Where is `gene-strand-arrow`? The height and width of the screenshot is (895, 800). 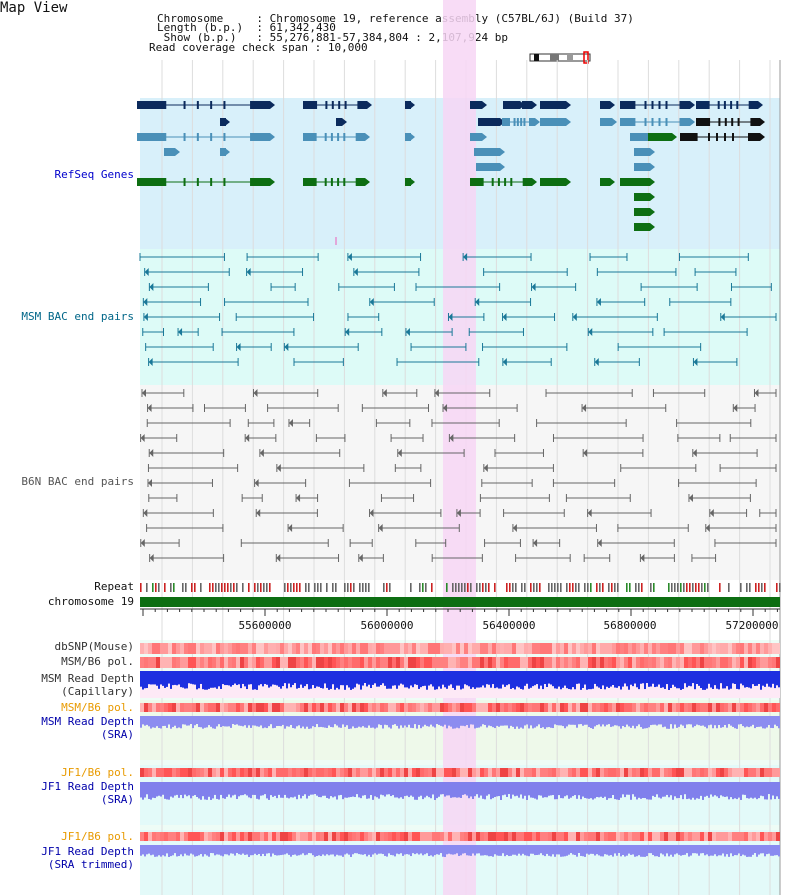 gene-strand-arrow is located at coordinates (412, 137).